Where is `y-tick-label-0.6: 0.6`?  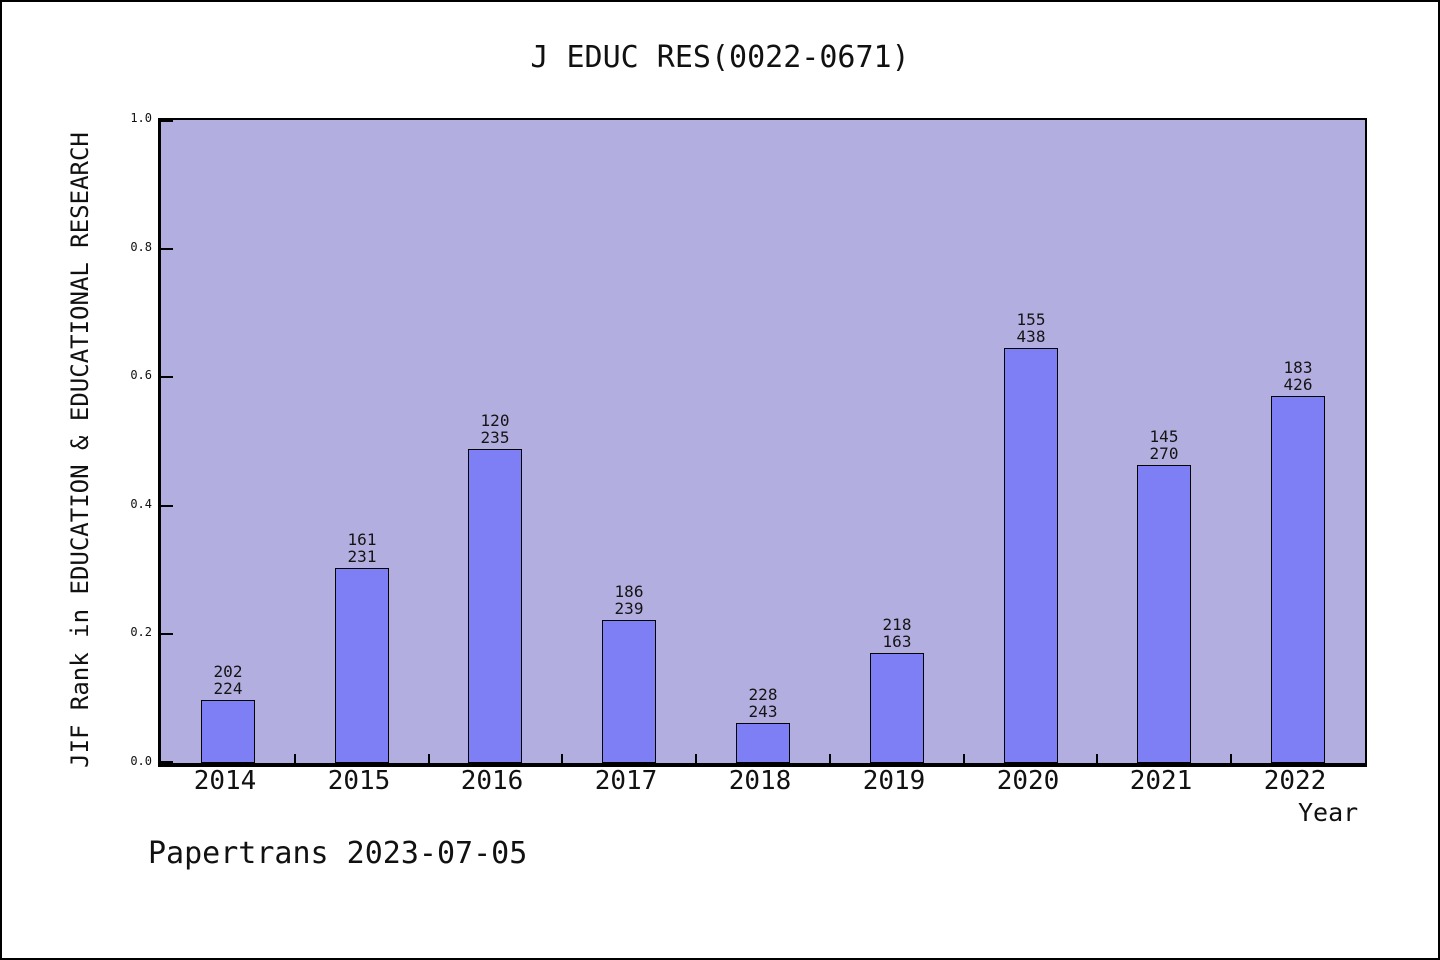
y-tick-label-0.6: 0.6 is located at coordinates (141, 375).